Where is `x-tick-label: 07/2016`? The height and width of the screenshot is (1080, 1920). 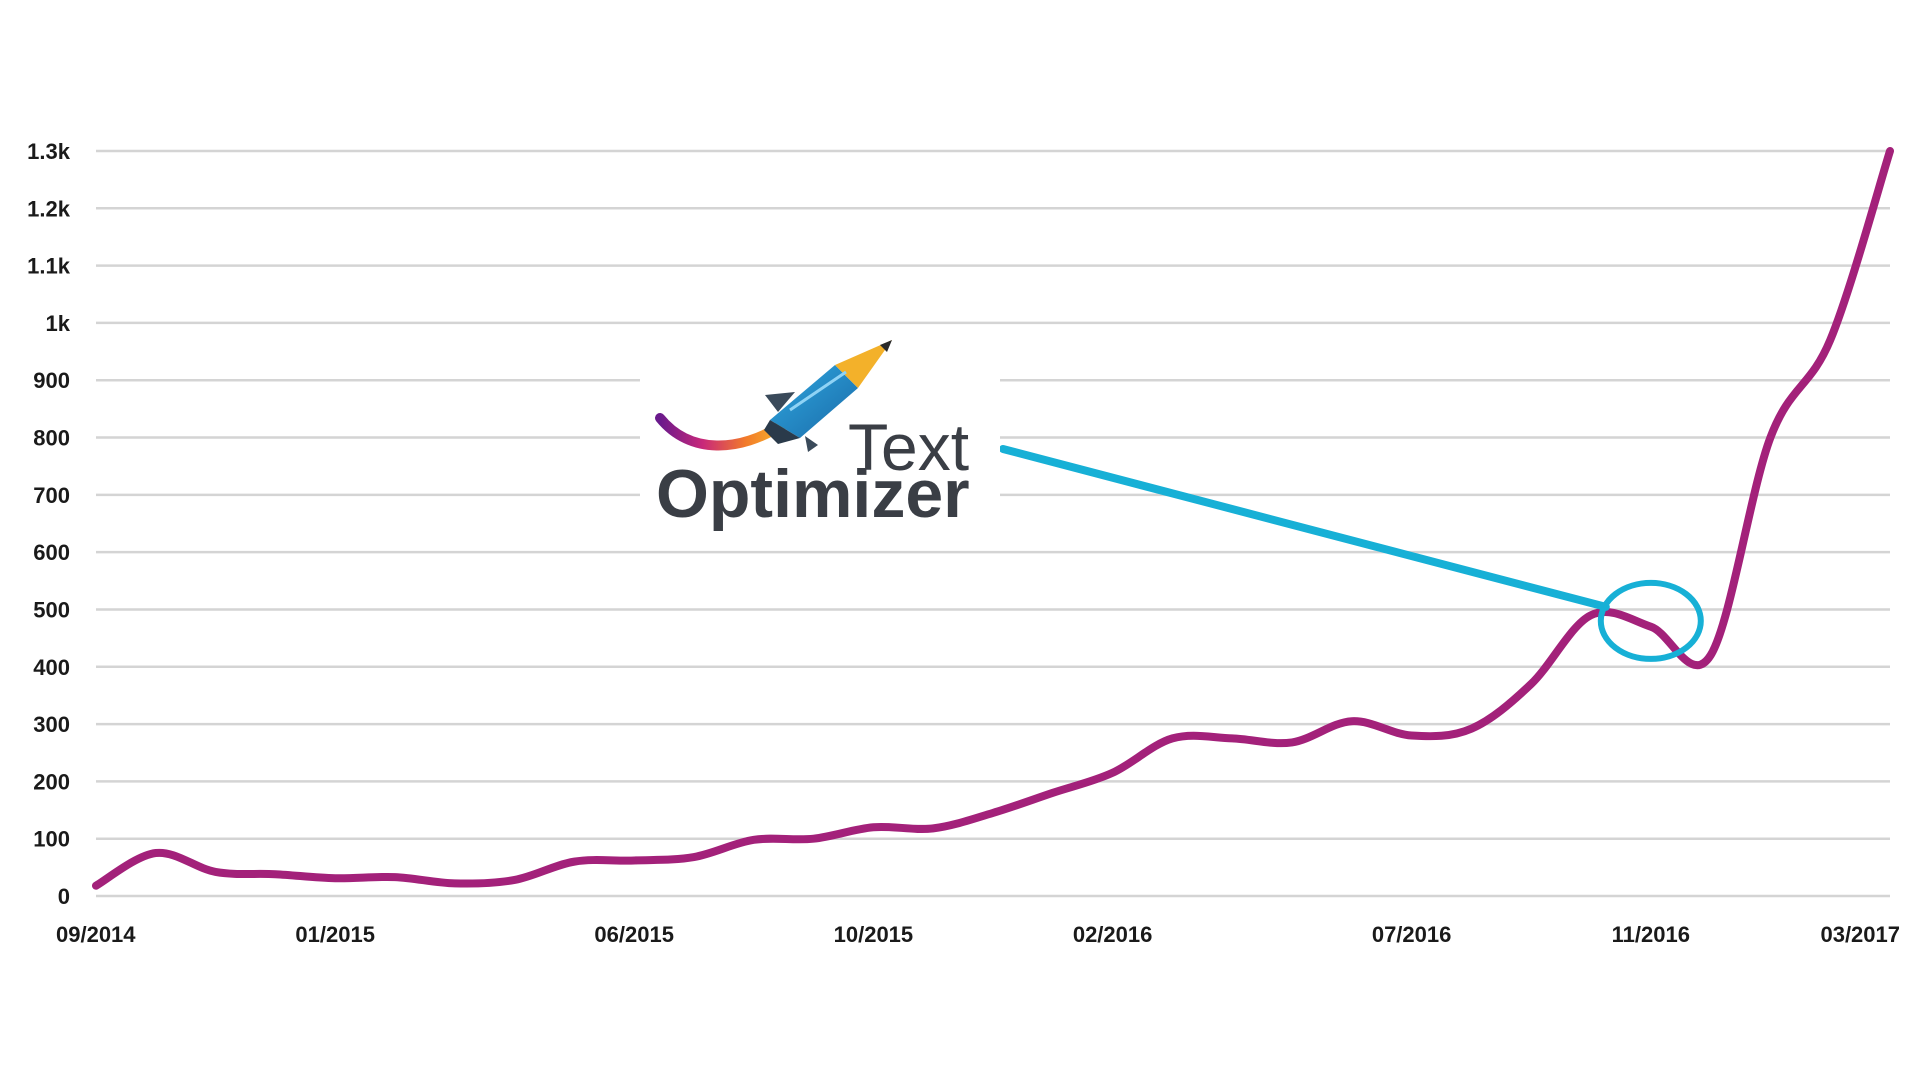
x-tick-label: 07/2016 is located at coordinates (1412, 934).